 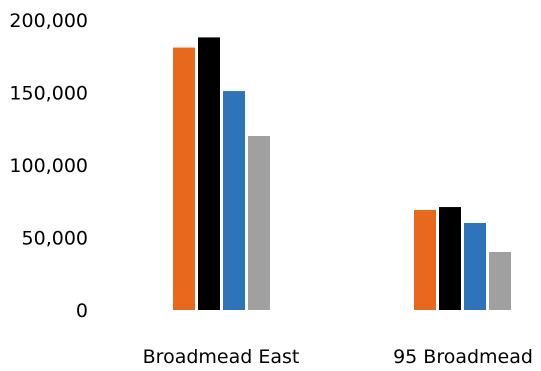 I want to click on y-tick-label: 100,000, so click(x=48, y=166).